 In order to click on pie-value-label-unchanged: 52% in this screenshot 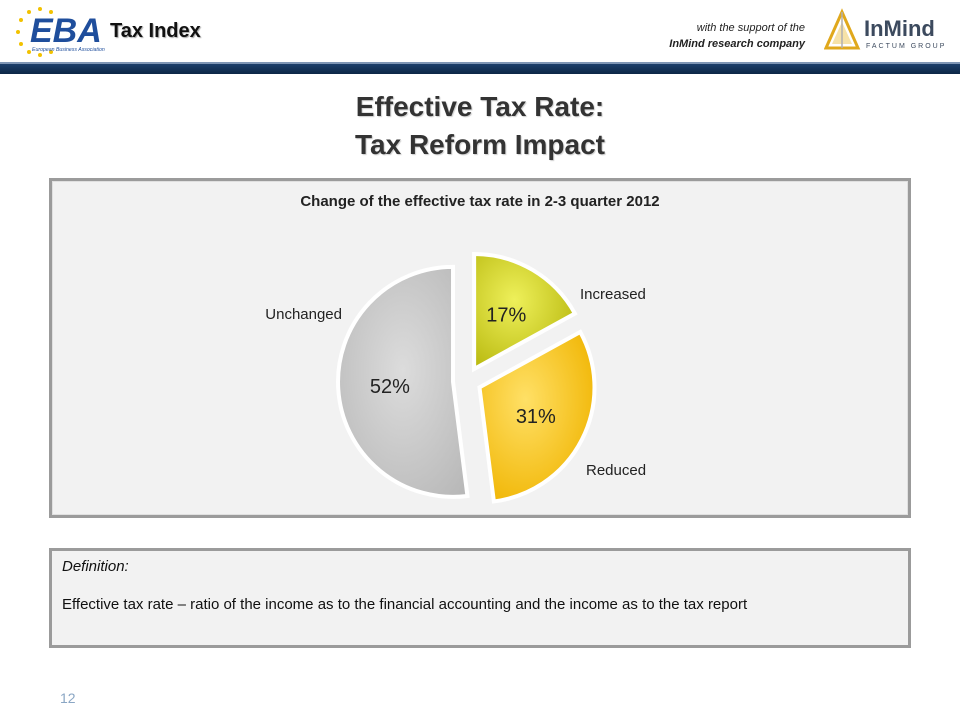, I will do `click(390, 387)`.